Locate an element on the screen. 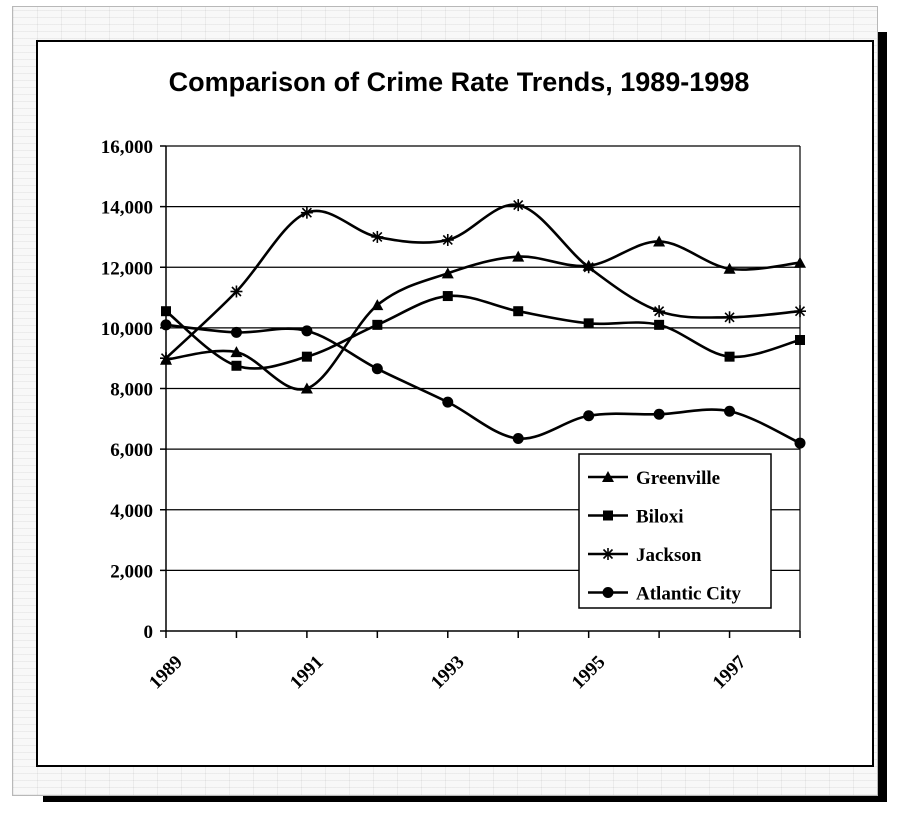 The width and height of the screenshot is (897, 816). y-tick-label: 2,000 is located at coordinates (131, 571).